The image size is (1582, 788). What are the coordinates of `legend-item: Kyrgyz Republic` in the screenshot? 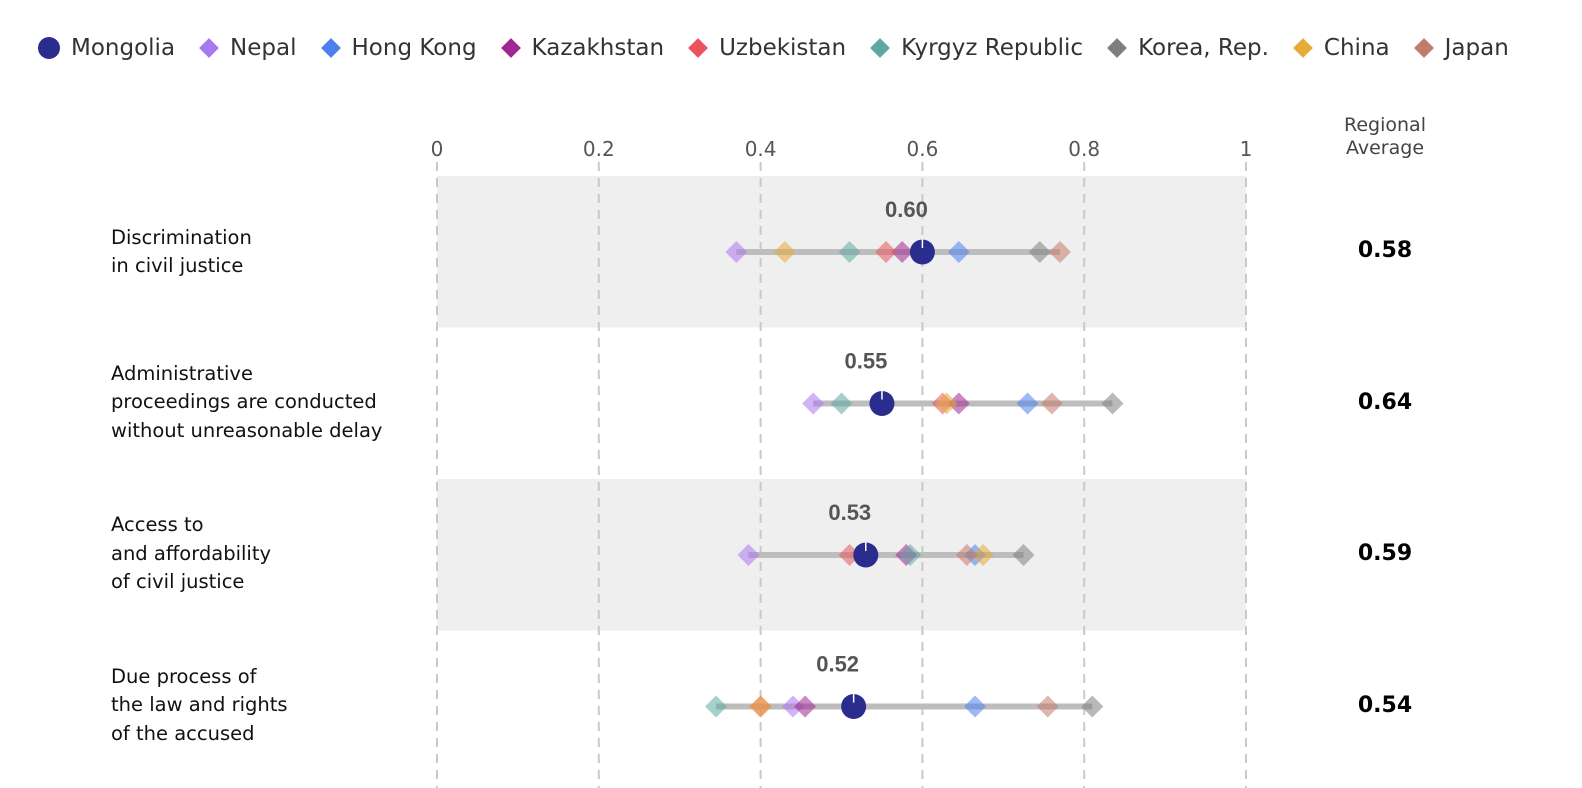 It's located at (976, 48).